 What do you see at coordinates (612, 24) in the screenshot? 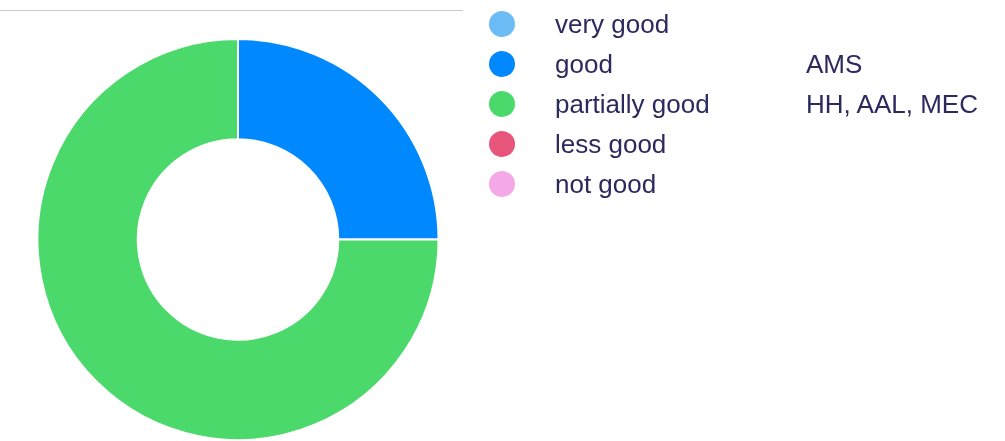
I see `legend-label: very good` at bounding box center [612, 24].